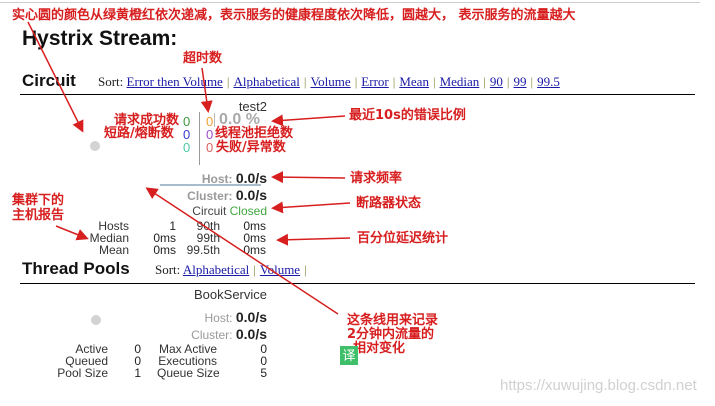  Describe the element at coordinates (187, 349) in the screenshot. I see `stat-label: Max Active` at that location.